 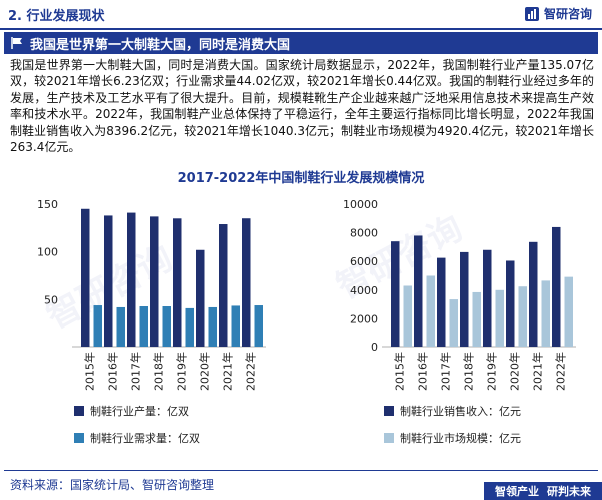 I want to click on y-tick-label: 6000, so click(x=364, y=261).